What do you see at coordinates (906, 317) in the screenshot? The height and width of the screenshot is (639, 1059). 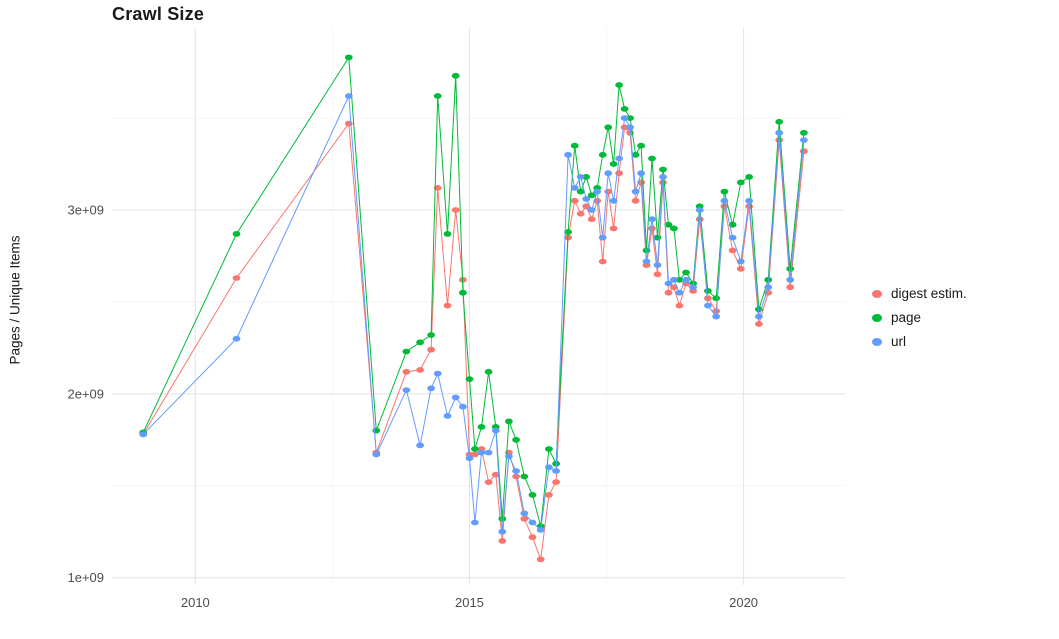 I see `legend-label-page: page` at bounding box center [906, 317].